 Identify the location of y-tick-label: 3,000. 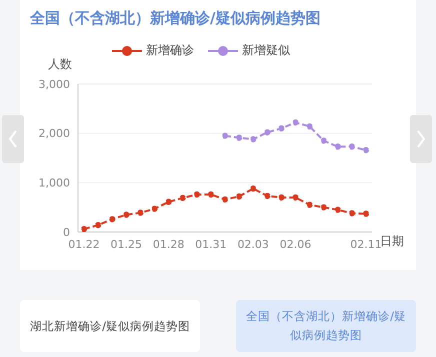
(54, 84).